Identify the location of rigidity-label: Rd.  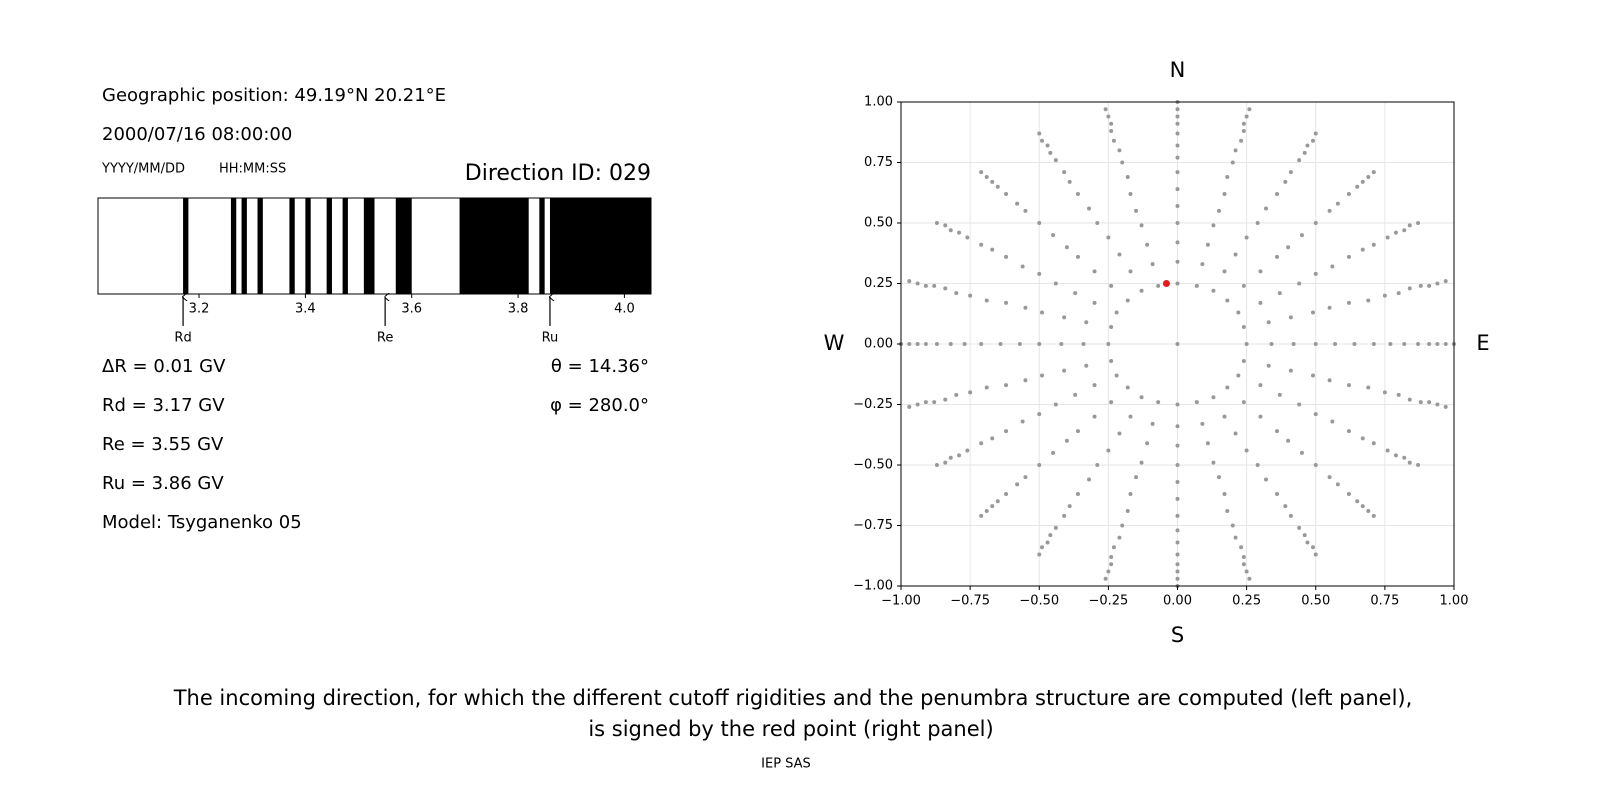
(182, 338).